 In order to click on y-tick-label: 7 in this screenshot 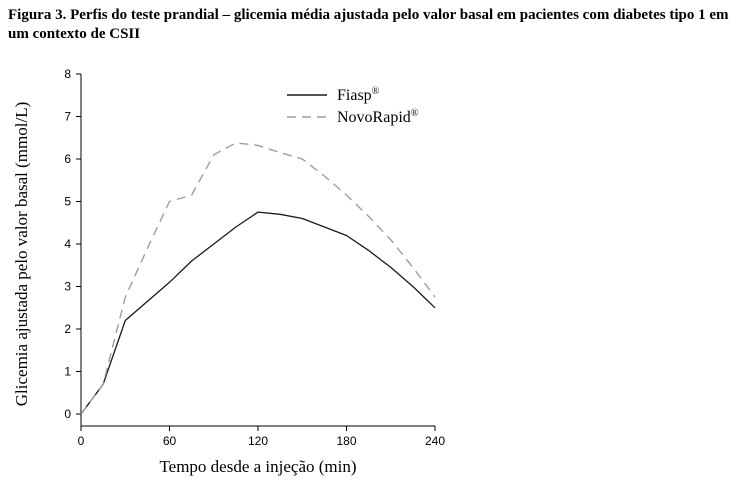, I will do `click(67, 117)`.